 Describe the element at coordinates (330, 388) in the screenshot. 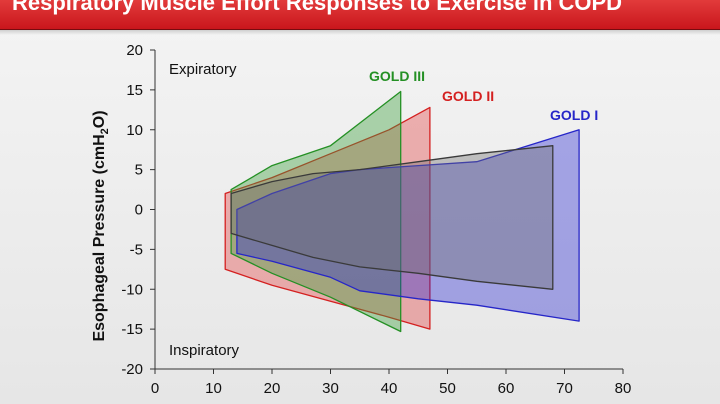

I see `x-tick-label: 30` at that location.